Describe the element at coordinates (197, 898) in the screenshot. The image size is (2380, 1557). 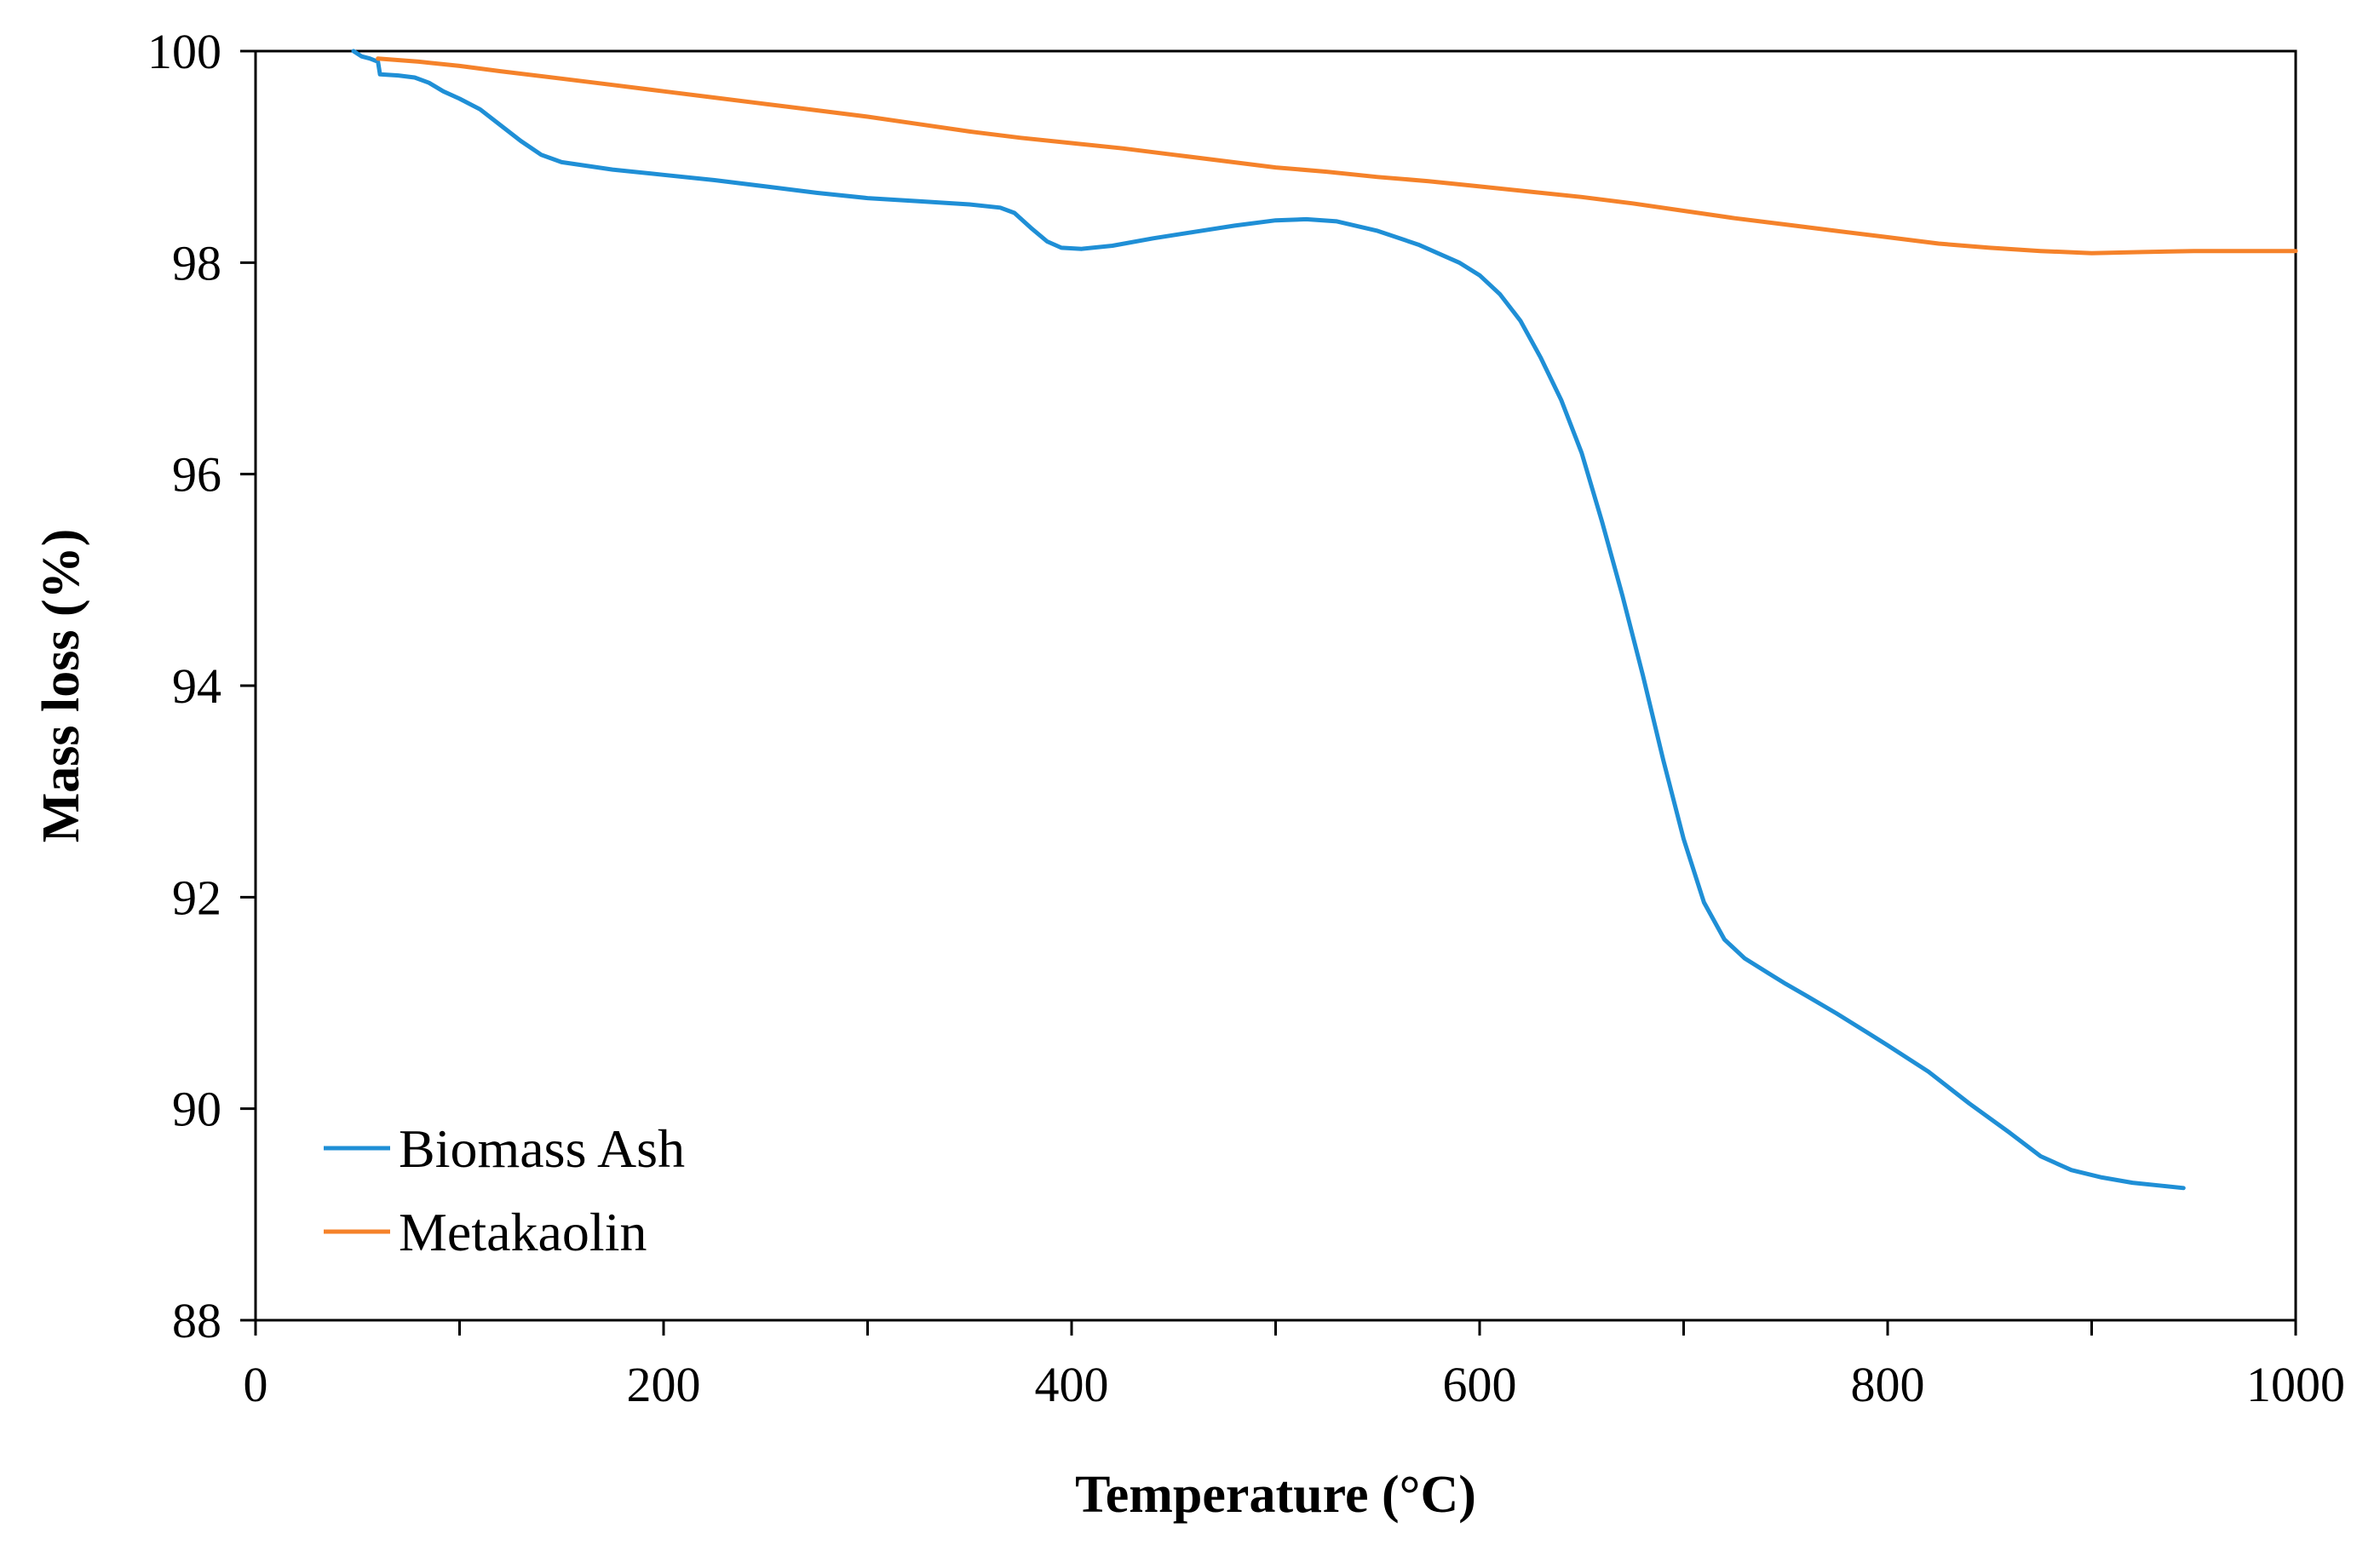
I see `y-tick-label: 92` at that location.